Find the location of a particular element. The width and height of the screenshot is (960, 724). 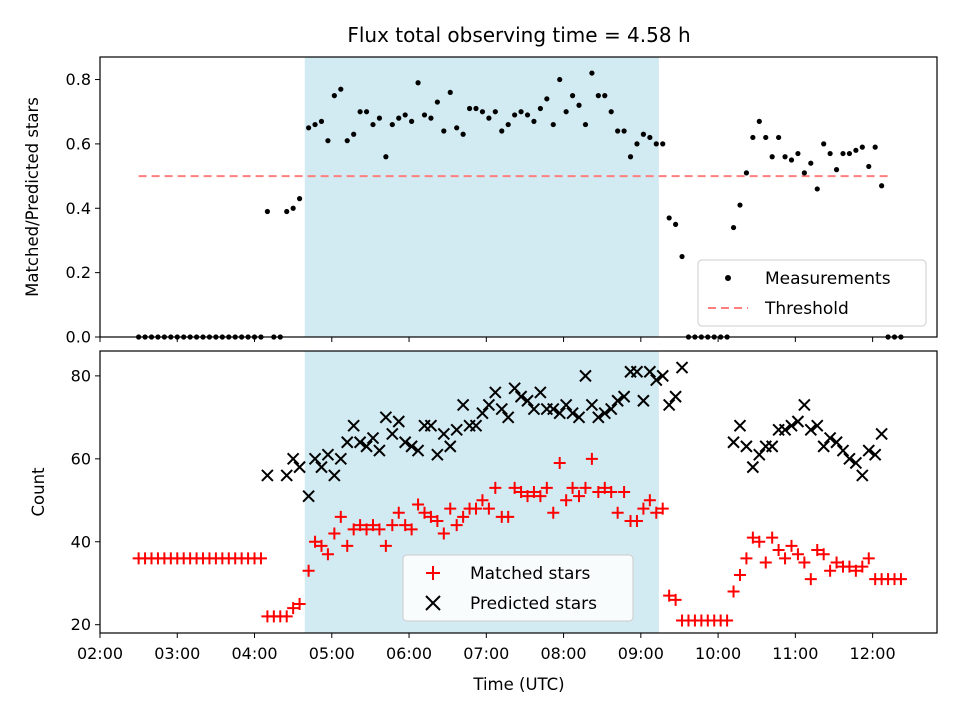

bottom-legend: Matched stars Predicted stars is located at coordinates (518, 588).